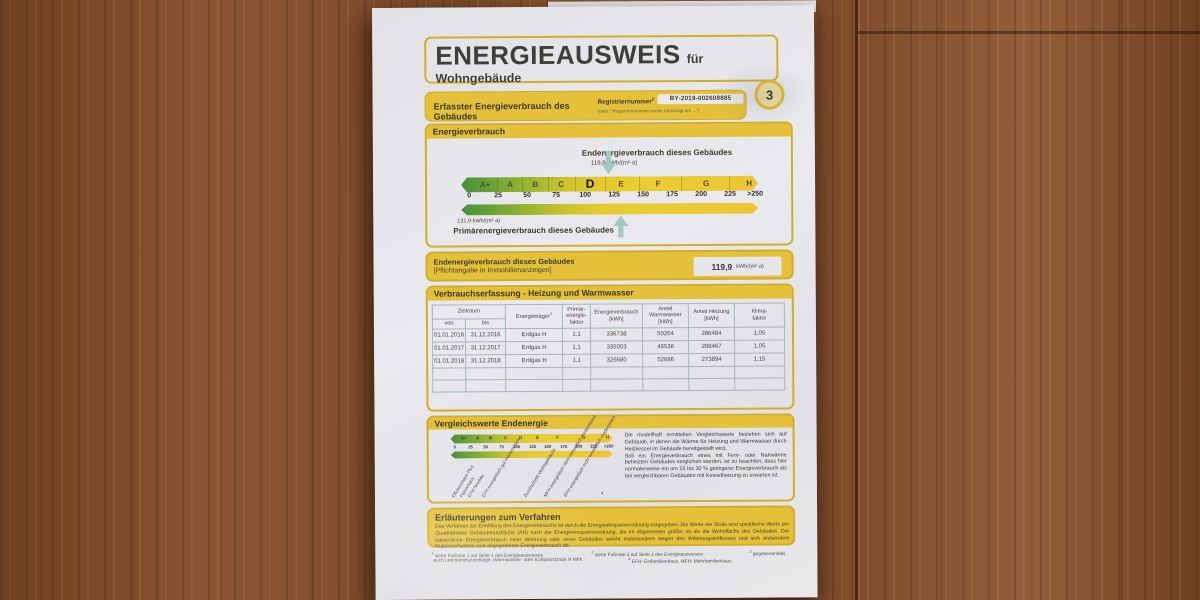  I want to click on col-header-klimafaktor: Klima- faktor, so click(759, 315).